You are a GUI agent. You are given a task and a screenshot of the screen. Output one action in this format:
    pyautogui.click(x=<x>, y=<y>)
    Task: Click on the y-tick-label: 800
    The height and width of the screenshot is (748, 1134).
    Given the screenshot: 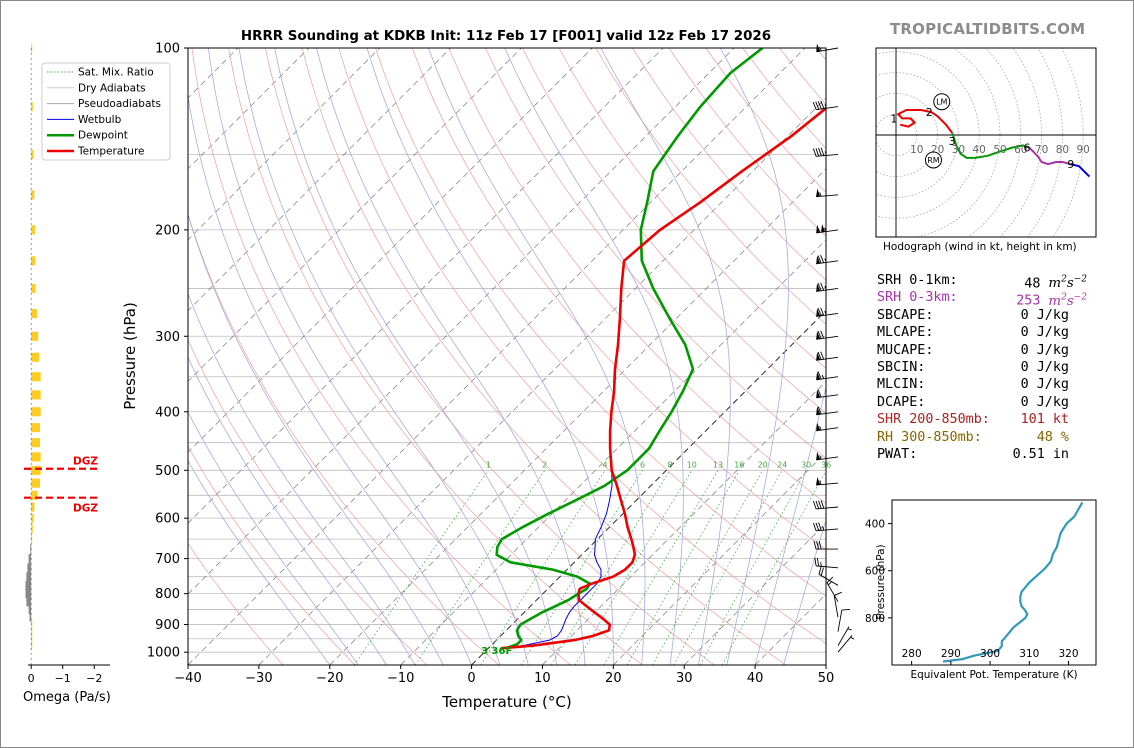 What is the action you would take?
    pyautogui.click(x=167, y=594)
    